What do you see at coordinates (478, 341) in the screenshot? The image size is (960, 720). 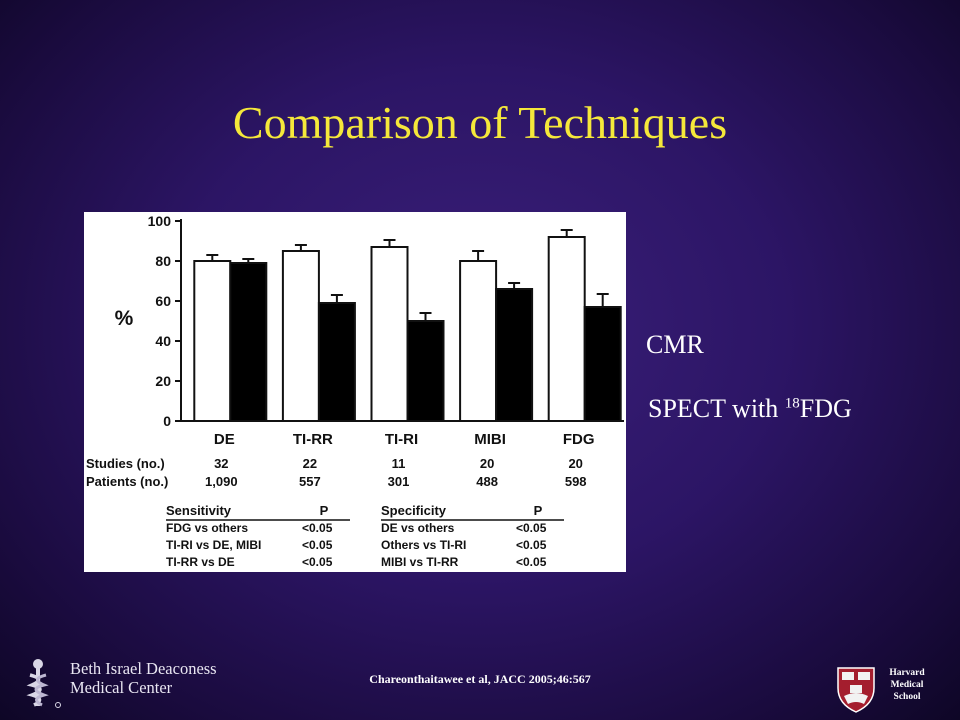 I see `bar-sensitivity-mibi` at bounding box center [478, 341].